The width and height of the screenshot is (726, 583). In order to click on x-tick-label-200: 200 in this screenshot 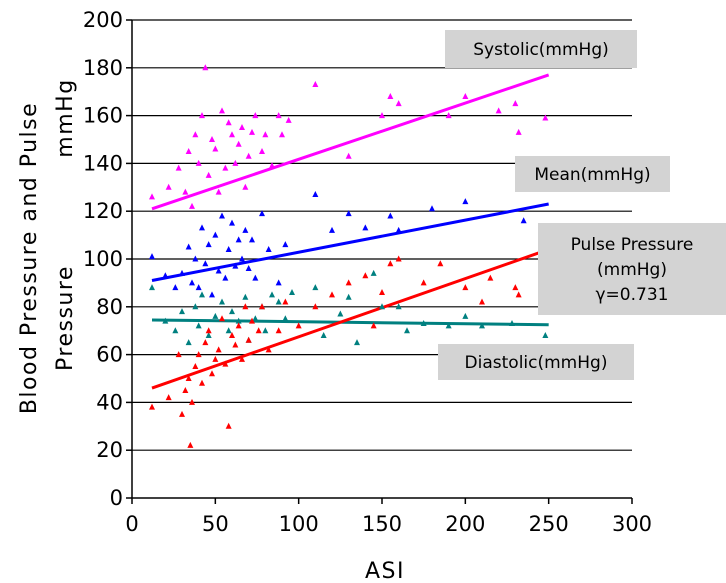, I will do `click(465, 524)`.